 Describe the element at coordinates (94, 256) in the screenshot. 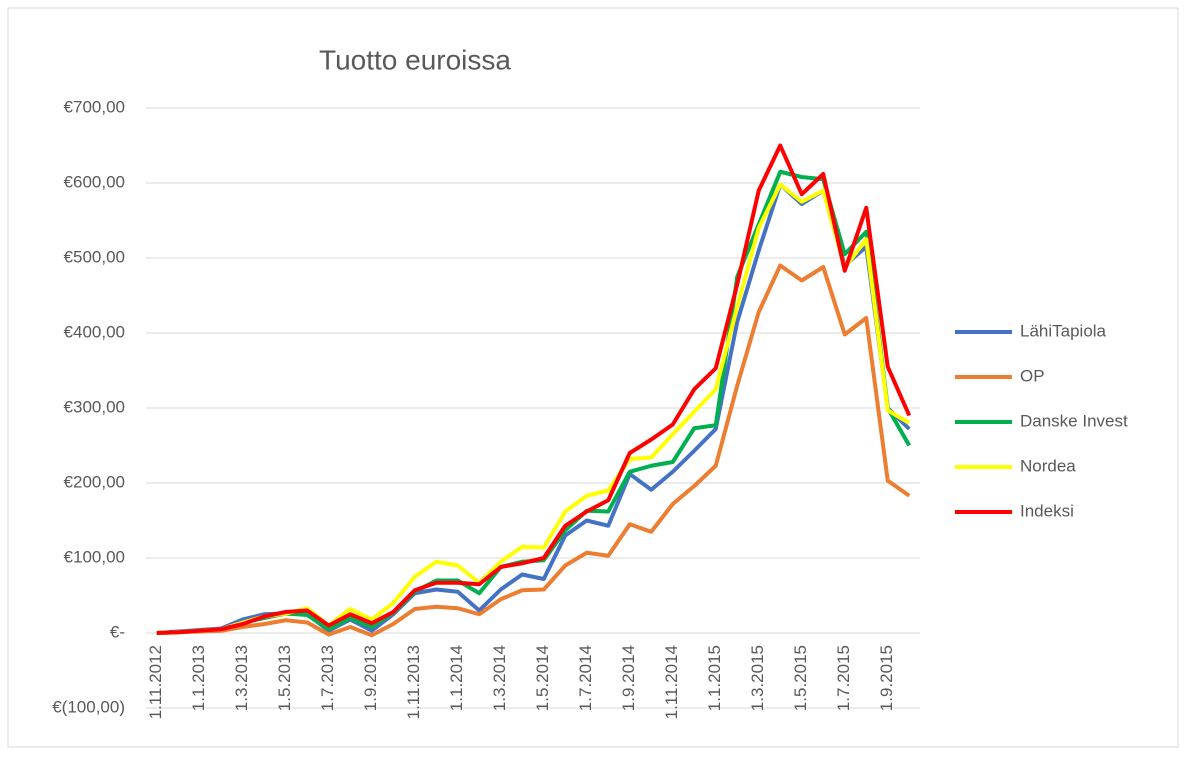

I see `y-tick-label: €500,00` at that location.